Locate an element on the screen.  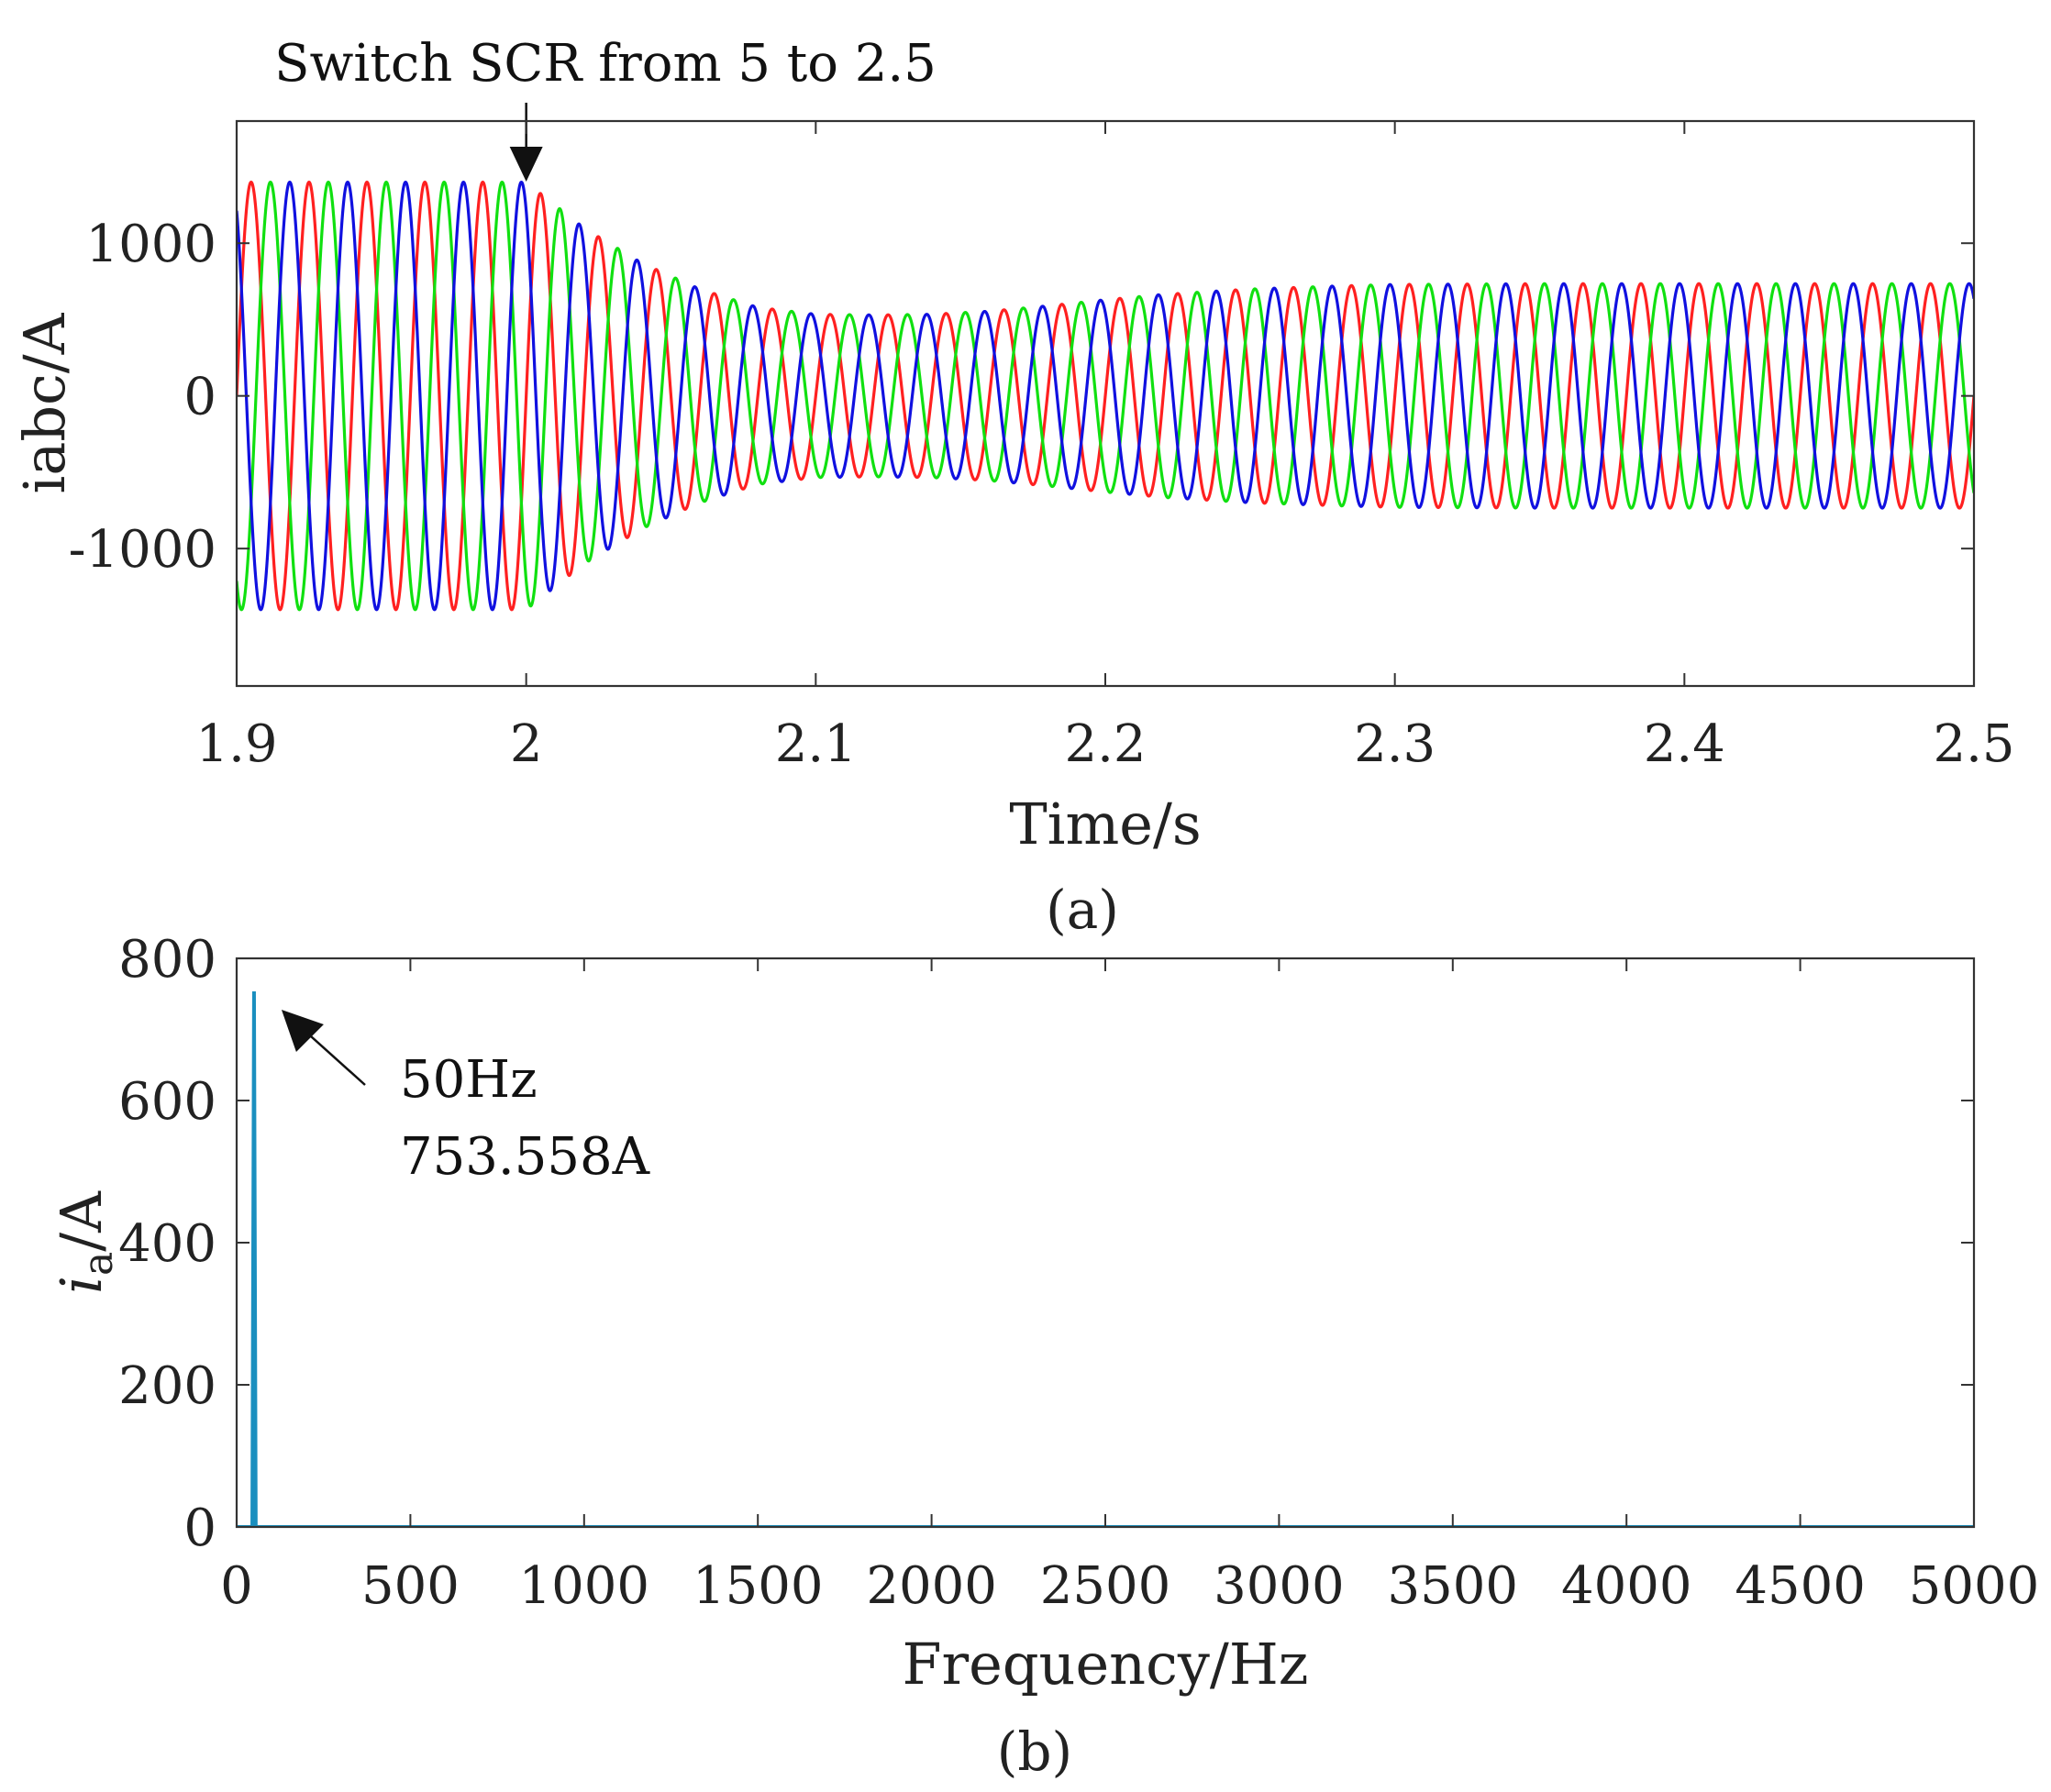
panel-b-x-tick-label: 1000 is located at coordinates (584, 1586).